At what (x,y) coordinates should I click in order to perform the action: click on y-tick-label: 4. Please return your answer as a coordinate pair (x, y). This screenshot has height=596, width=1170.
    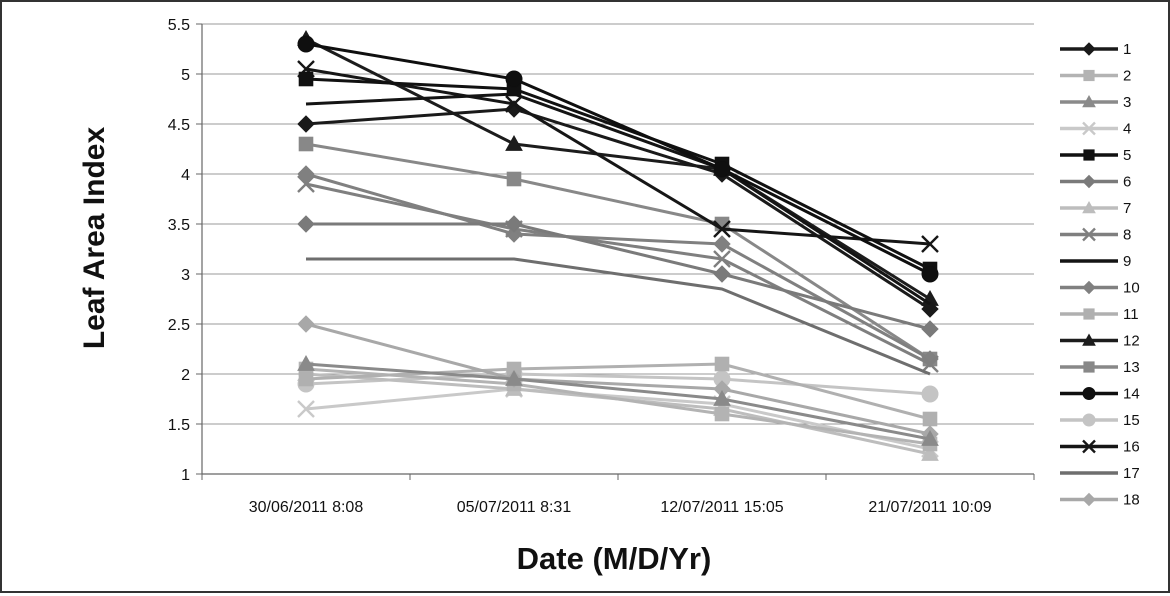
    Looking at the image, I should click on (185, 175).